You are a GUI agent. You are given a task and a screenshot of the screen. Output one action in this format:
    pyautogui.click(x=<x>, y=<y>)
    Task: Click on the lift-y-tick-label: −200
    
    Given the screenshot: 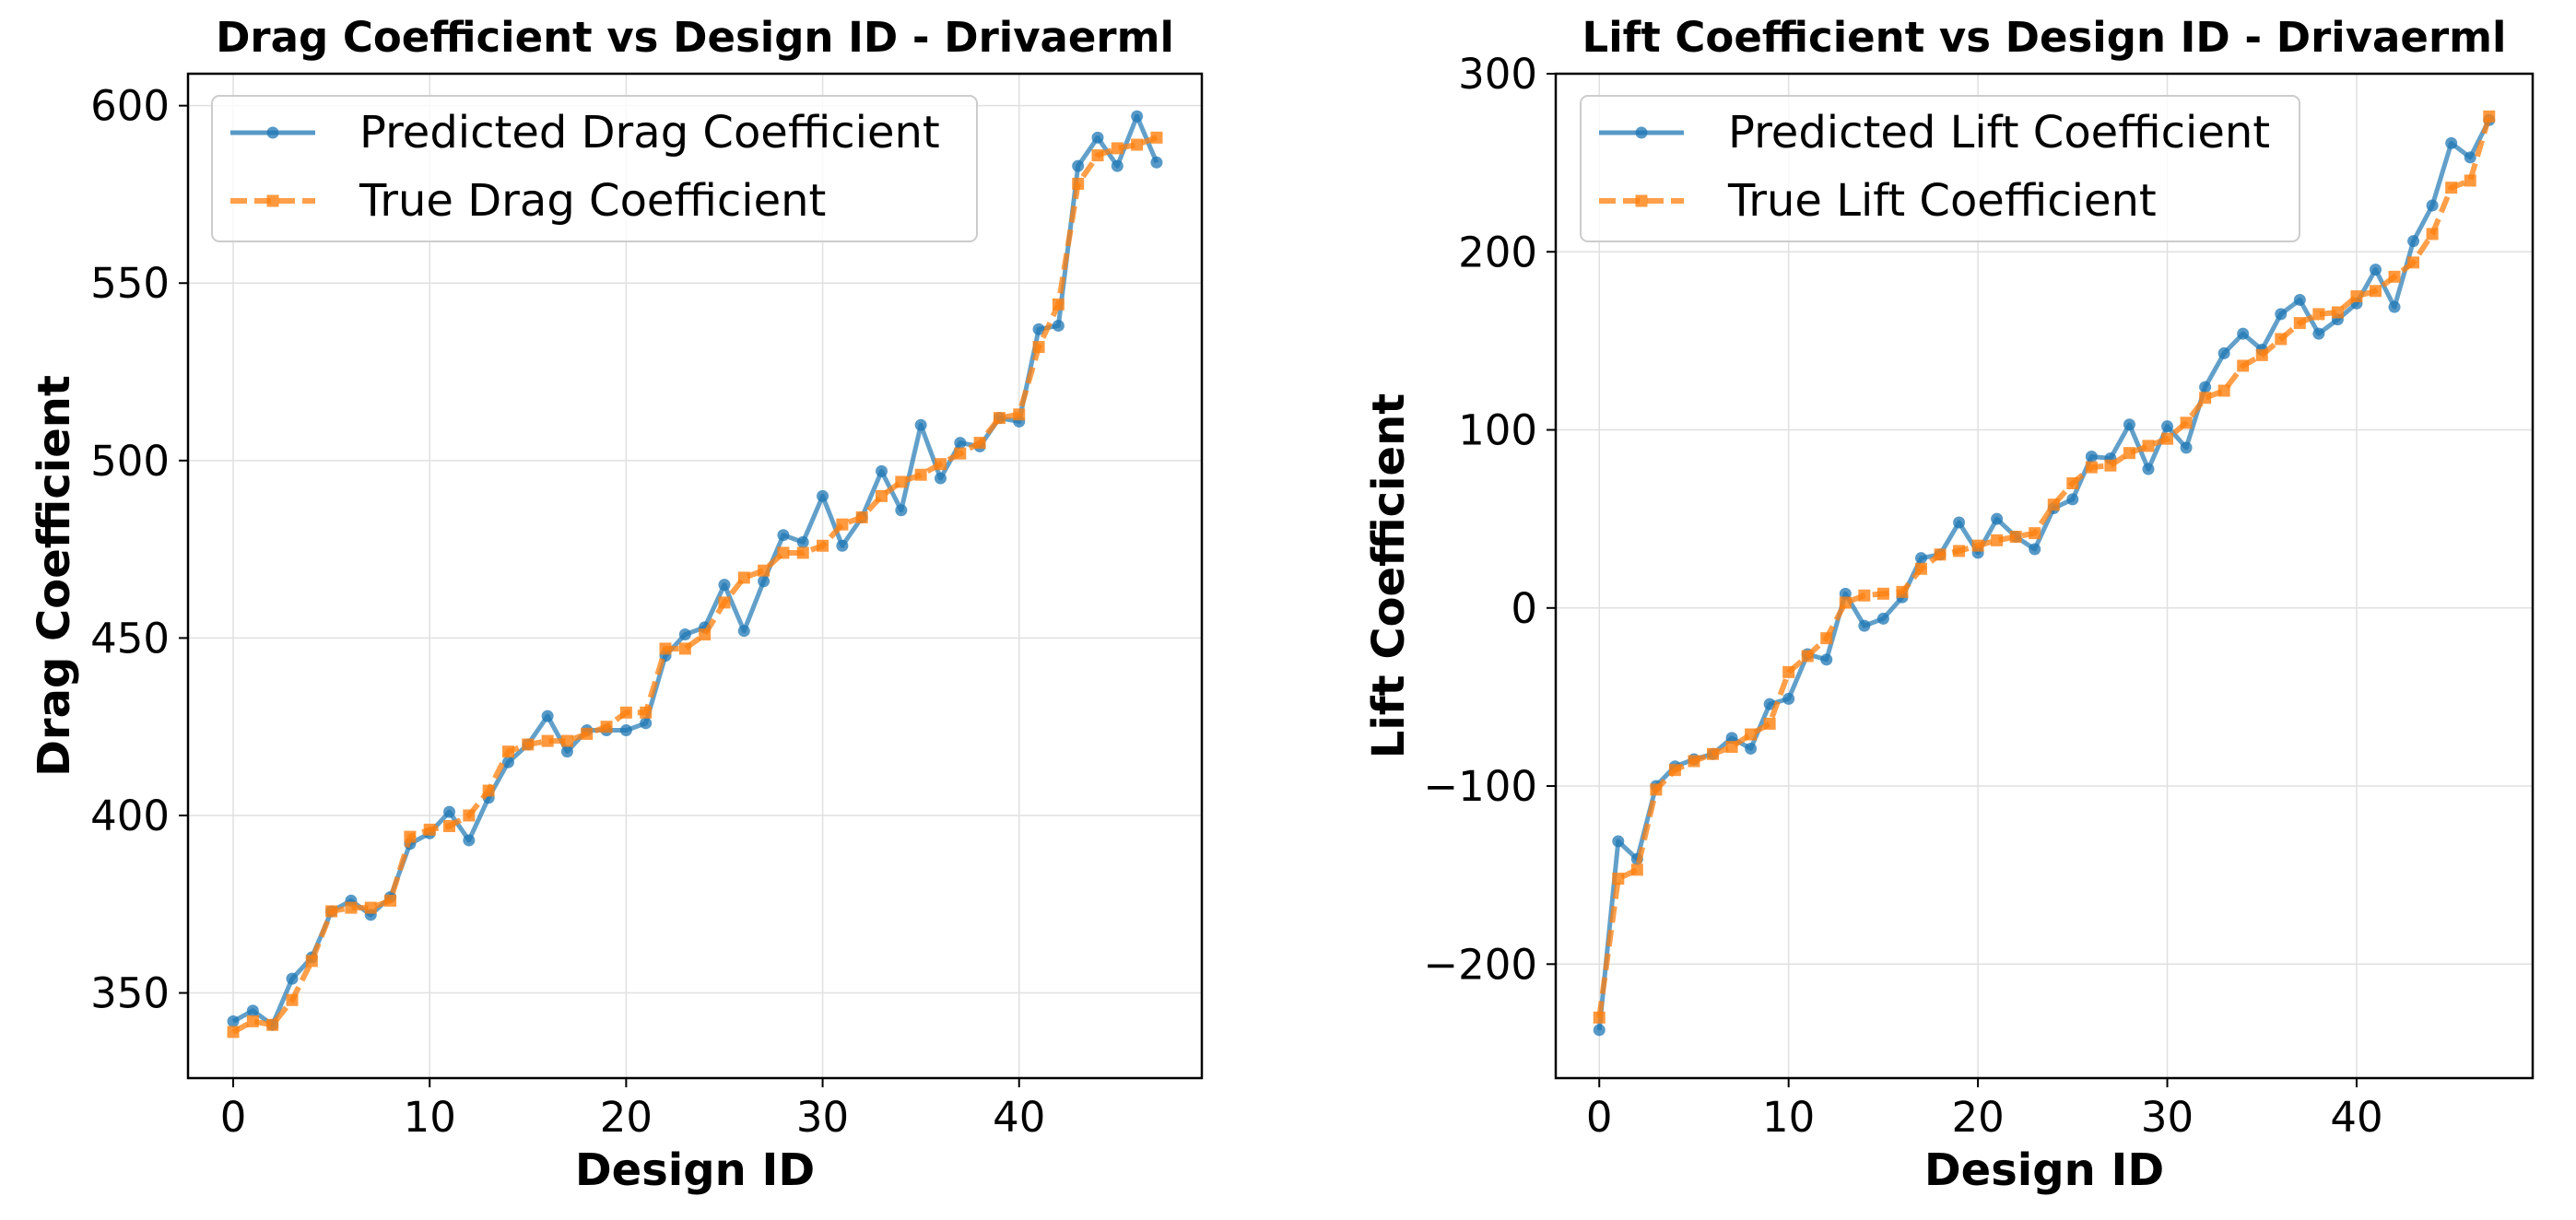 What is the action you would take?
    pyautogui.click(x=1480, y=964)
    